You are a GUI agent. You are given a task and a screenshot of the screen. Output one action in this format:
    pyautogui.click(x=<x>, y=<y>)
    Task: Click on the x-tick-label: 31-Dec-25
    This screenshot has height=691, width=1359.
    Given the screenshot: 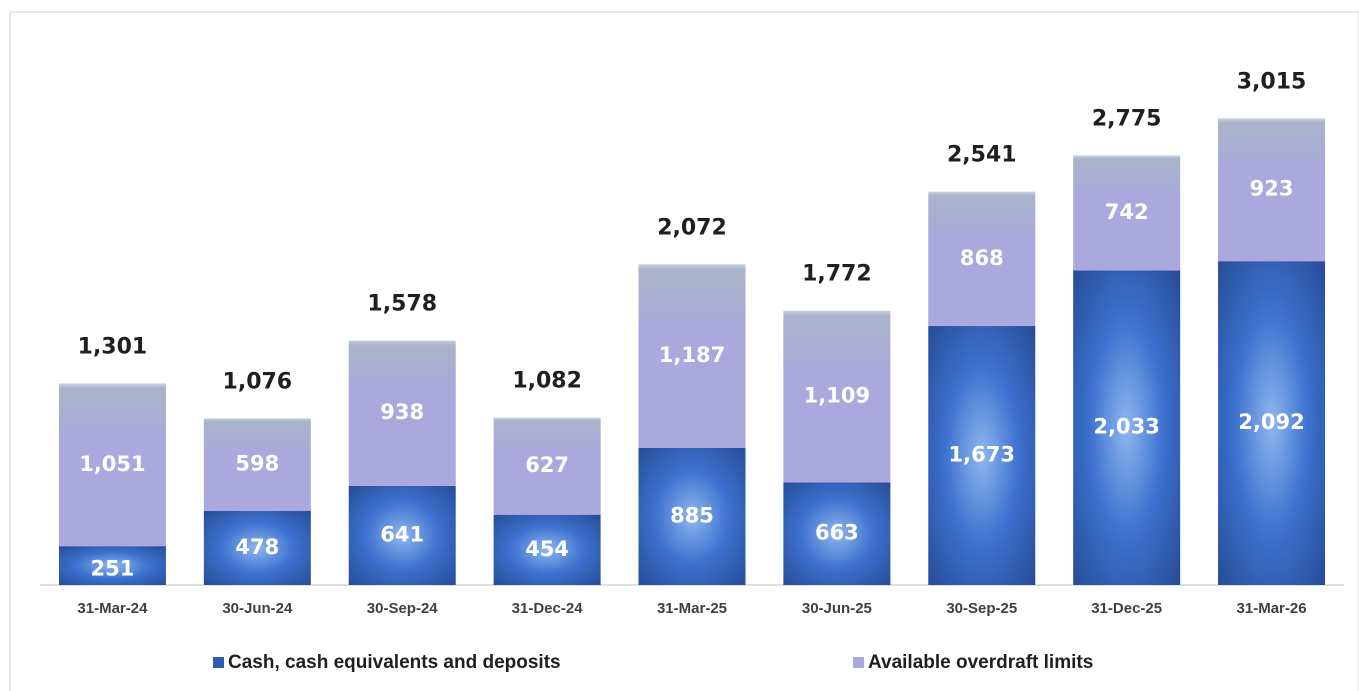 What is the action you would take?
    pyautogui.click(x=1126, y=608)
    